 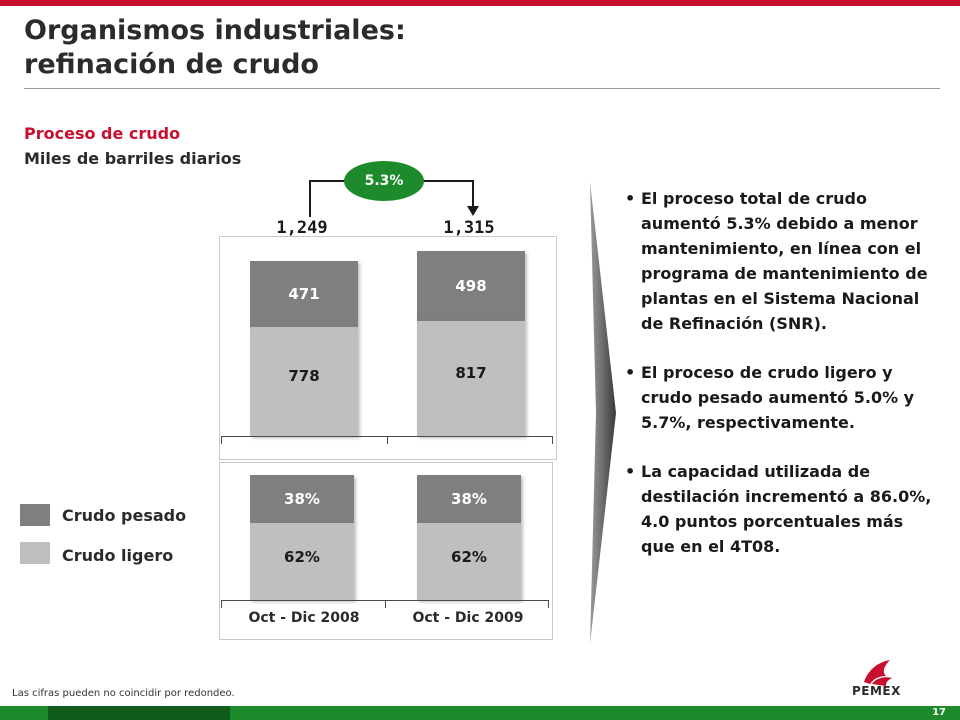 What do you see at coordinates (304, 618) in the screenshot?
I see `category-label-2008: Oct - Dic 2008` at bounding box center [304, 618].